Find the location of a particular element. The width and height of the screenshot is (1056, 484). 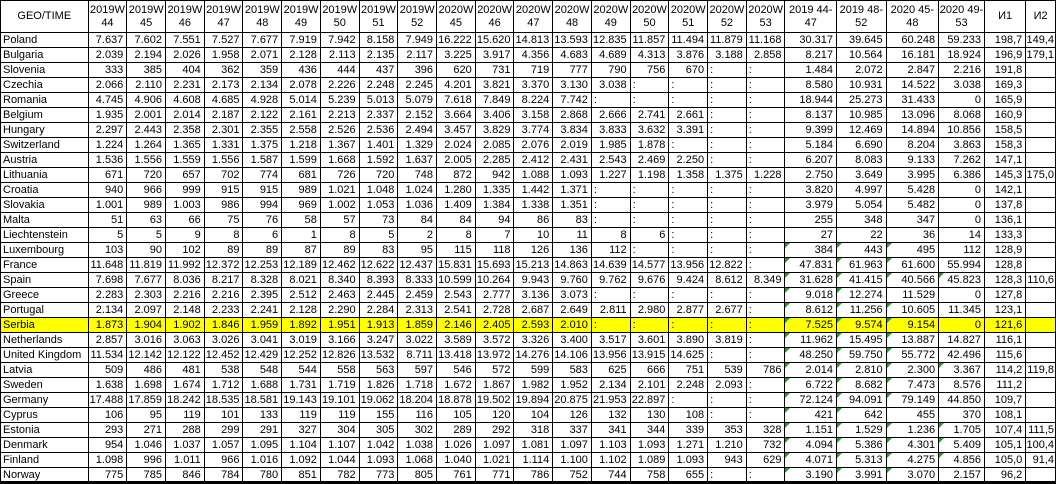

cell-I1: 108,1 is located at coordinates (1005, 415).